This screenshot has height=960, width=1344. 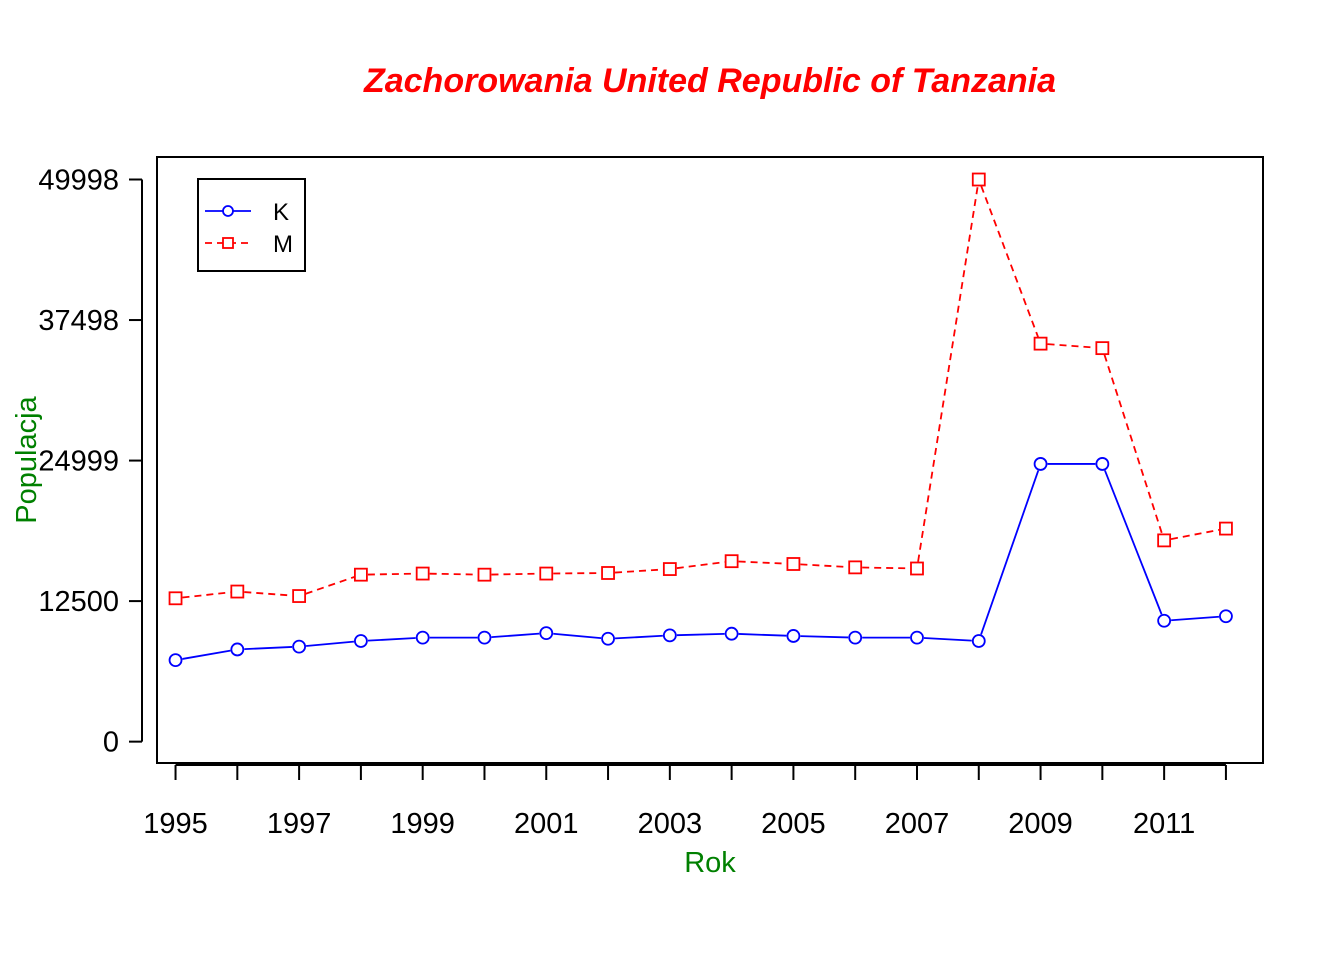 I want to click on y-tick-label: 37498, so click(x=78, y=321).